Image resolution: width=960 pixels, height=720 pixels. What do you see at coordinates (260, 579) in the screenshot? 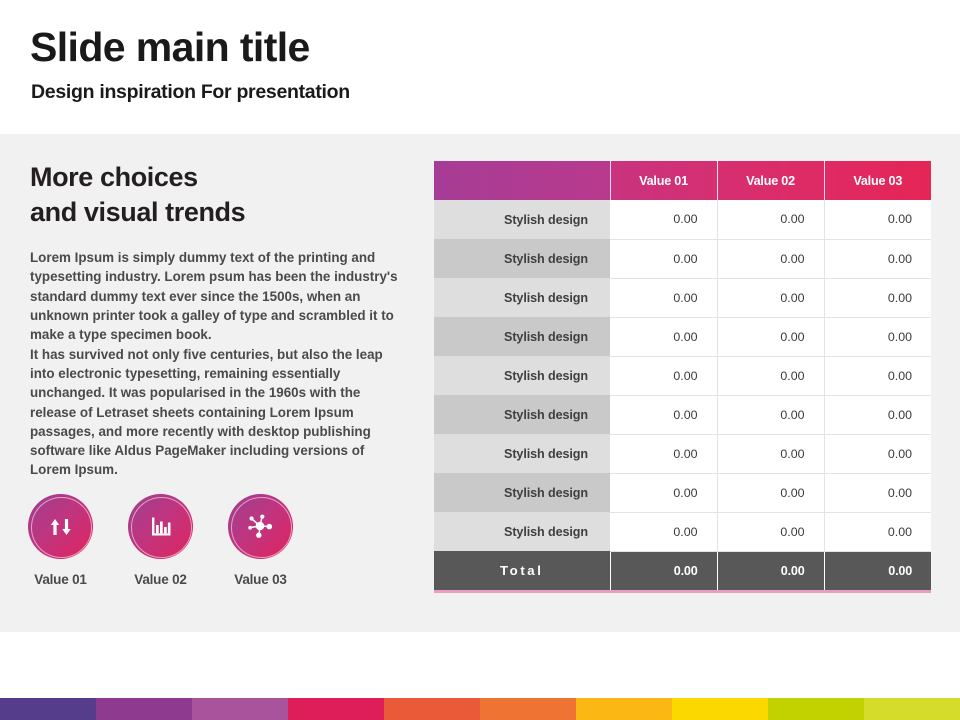
I see `icon-label-value-03: Value 03` at bounding box center [260, 579].